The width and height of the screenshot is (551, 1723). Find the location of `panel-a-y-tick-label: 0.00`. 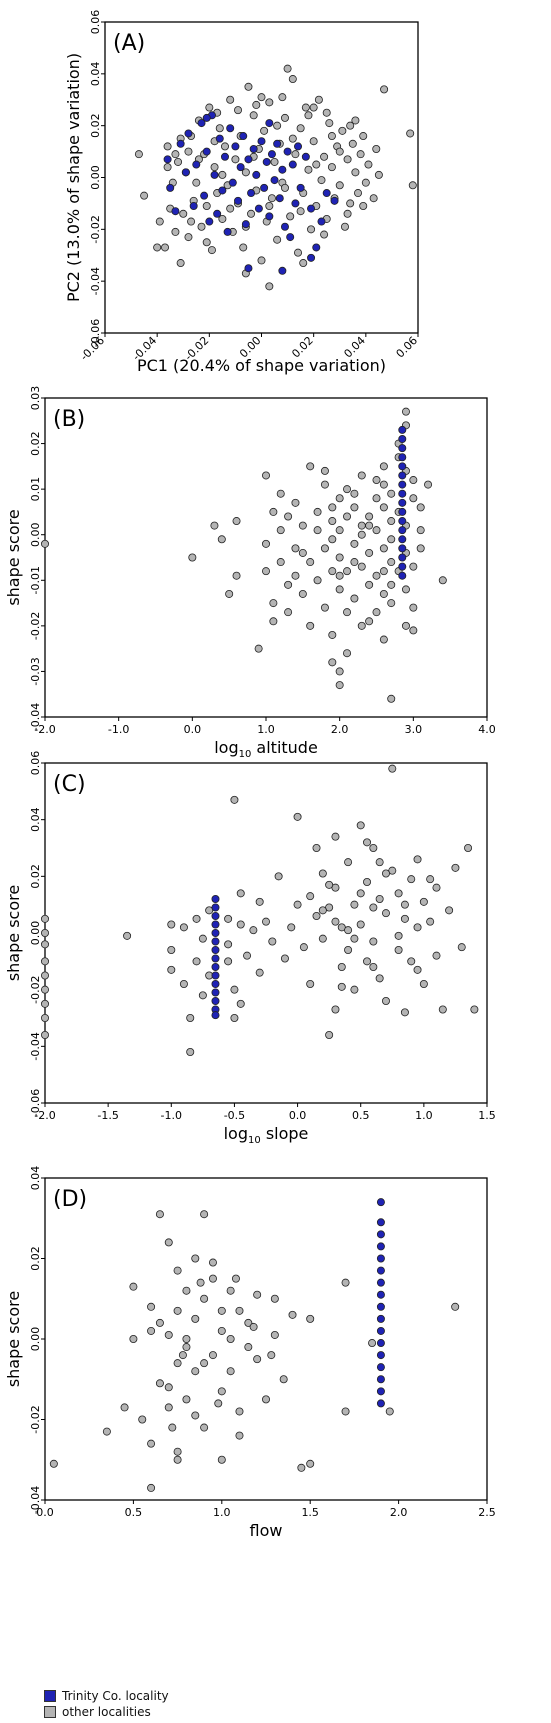

panel-a-y-tick-label: 0.00 is located at coordinates (95, 177).